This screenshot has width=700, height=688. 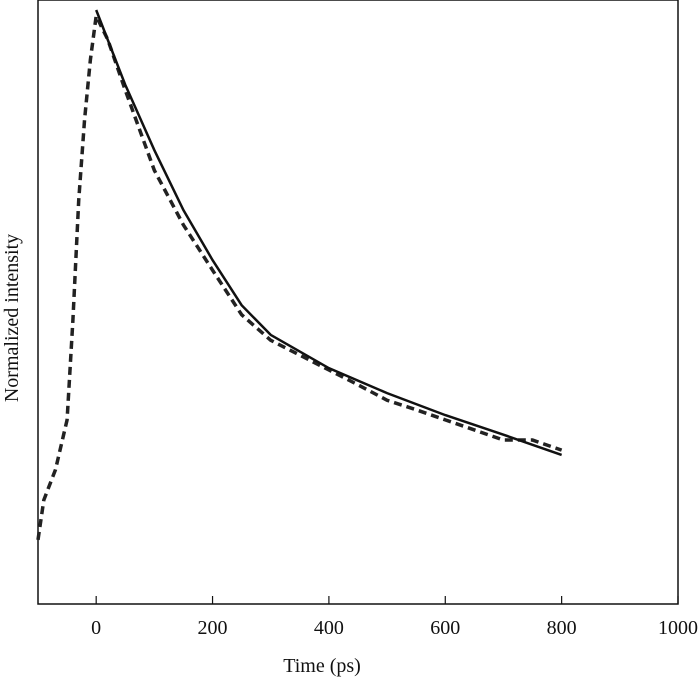 I want to click on x-tick-label: 400, so click(x=329, y=628).